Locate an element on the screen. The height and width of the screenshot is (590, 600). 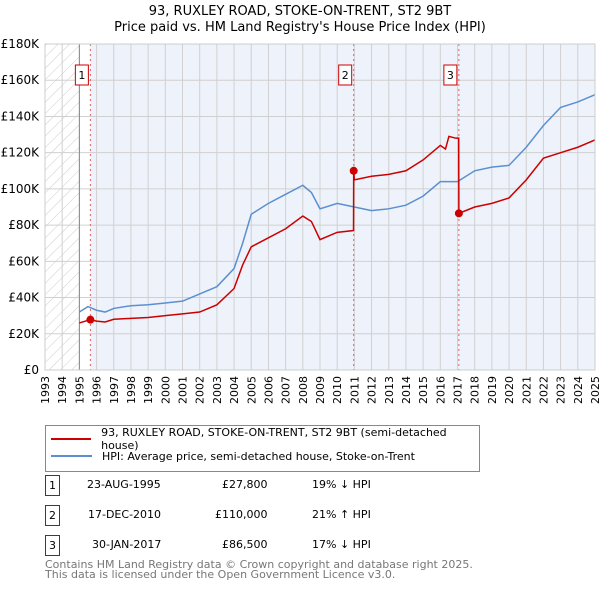
date: 23-AUG-1995 is located at coordinates (124, 484).